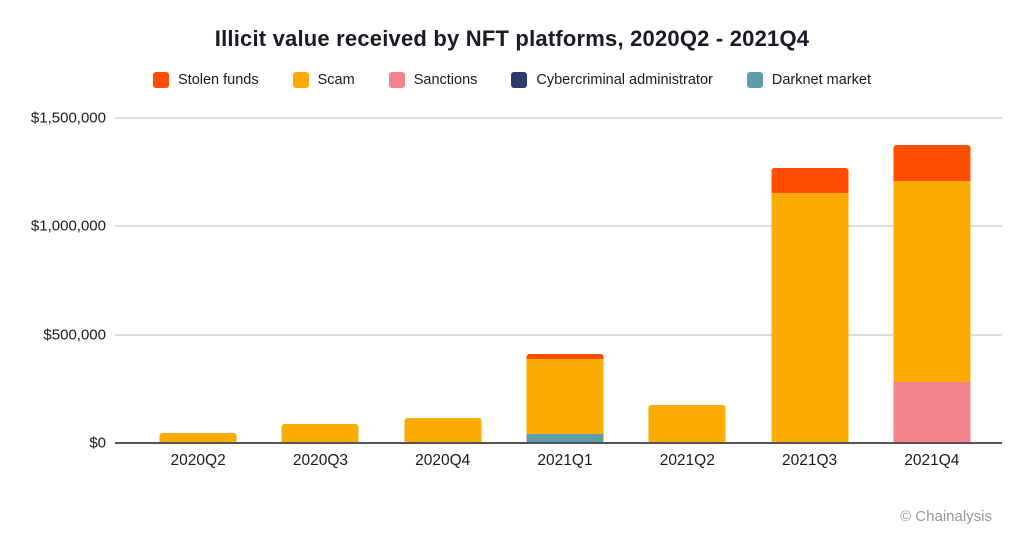 This screenshot has height=541, width=1024. Describe the element at coordinates (74, 335) in the screenshot. I see `y-tick-label: $500,000` at that location.